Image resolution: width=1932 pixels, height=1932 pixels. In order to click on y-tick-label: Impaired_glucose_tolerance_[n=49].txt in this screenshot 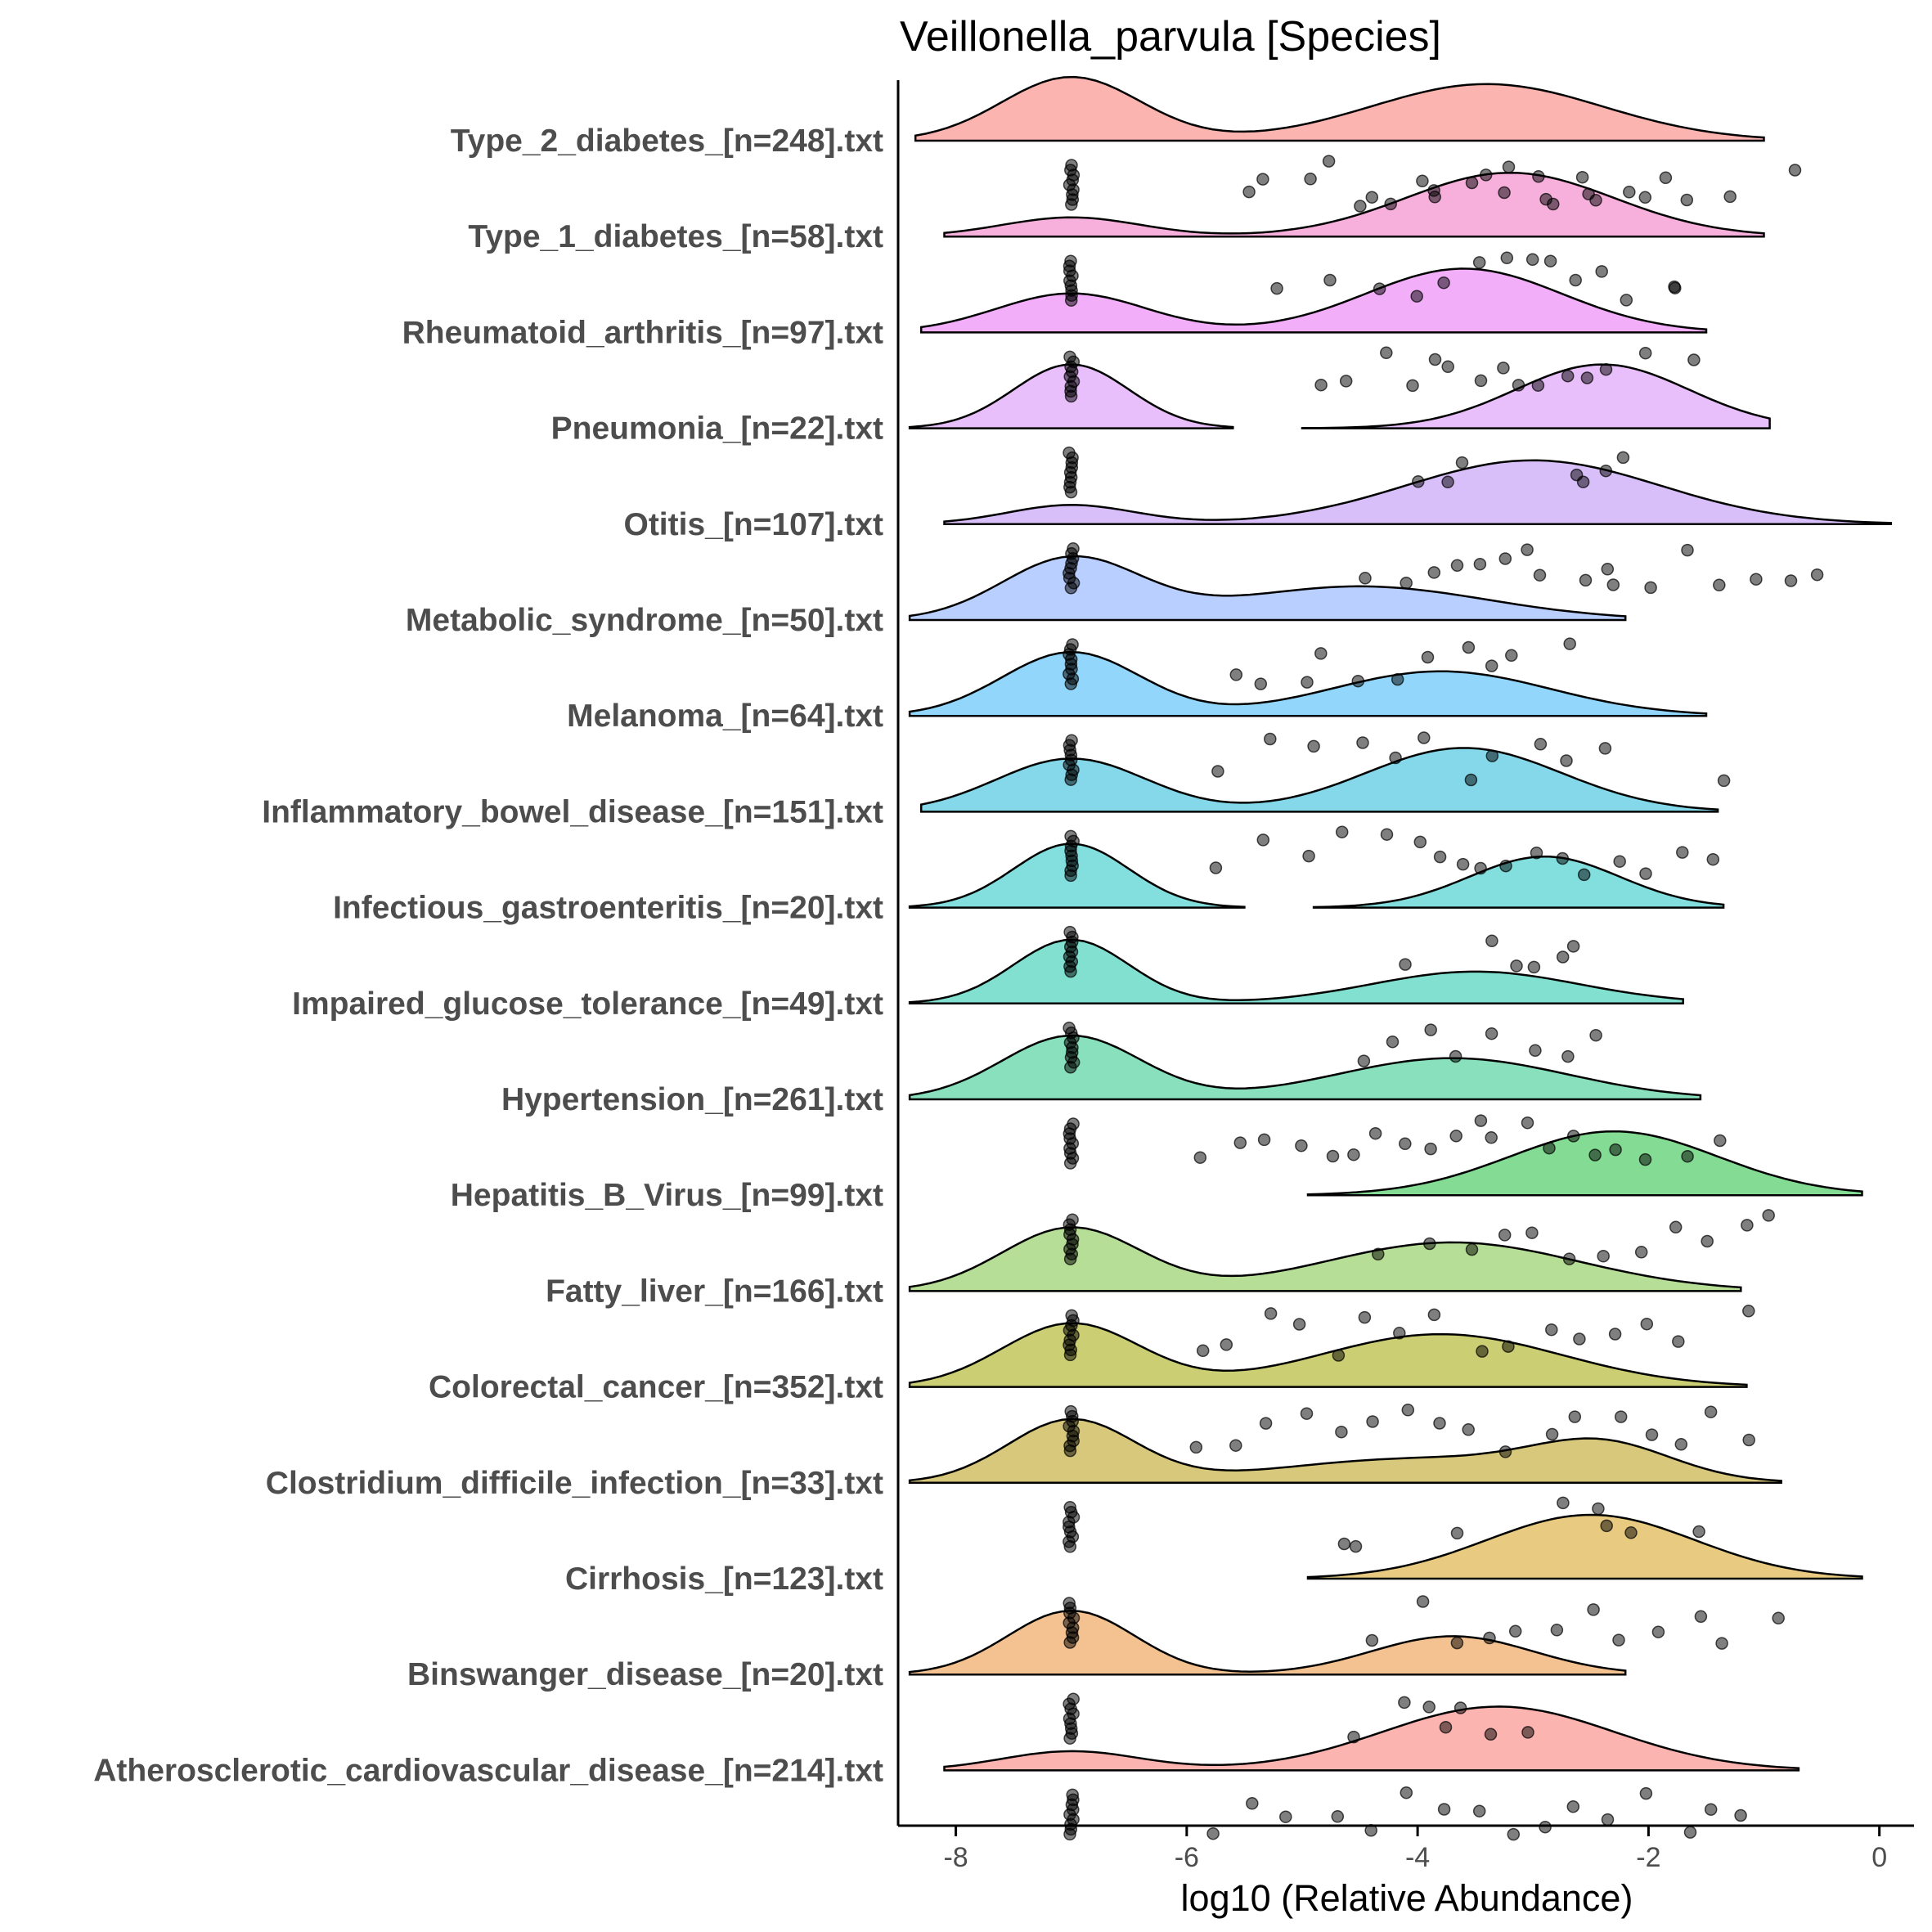, I will do `click(588, 1004)`.